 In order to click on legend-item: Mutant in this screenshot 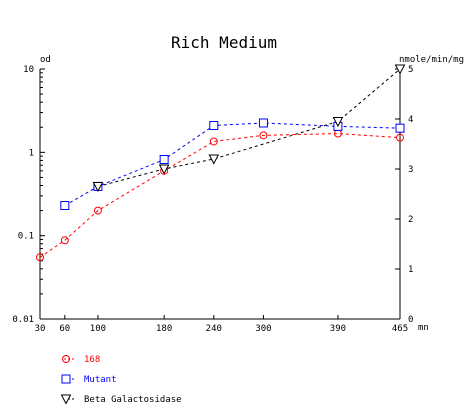, I will do `click(89, 379)`.